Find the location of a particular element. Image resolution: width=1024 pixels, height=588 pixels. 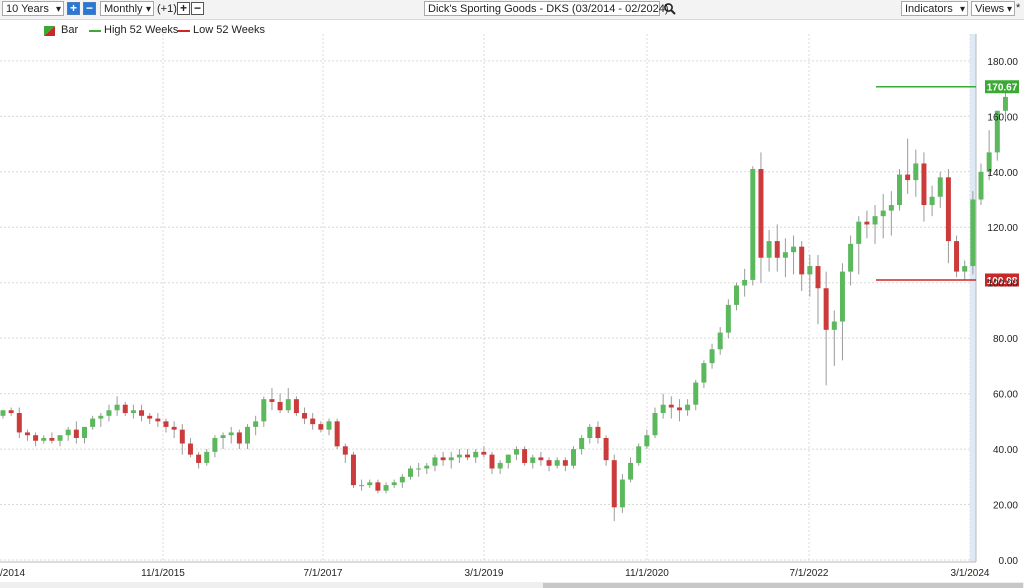

low-52-weeks-badge is located at coordinates (1002, 280).